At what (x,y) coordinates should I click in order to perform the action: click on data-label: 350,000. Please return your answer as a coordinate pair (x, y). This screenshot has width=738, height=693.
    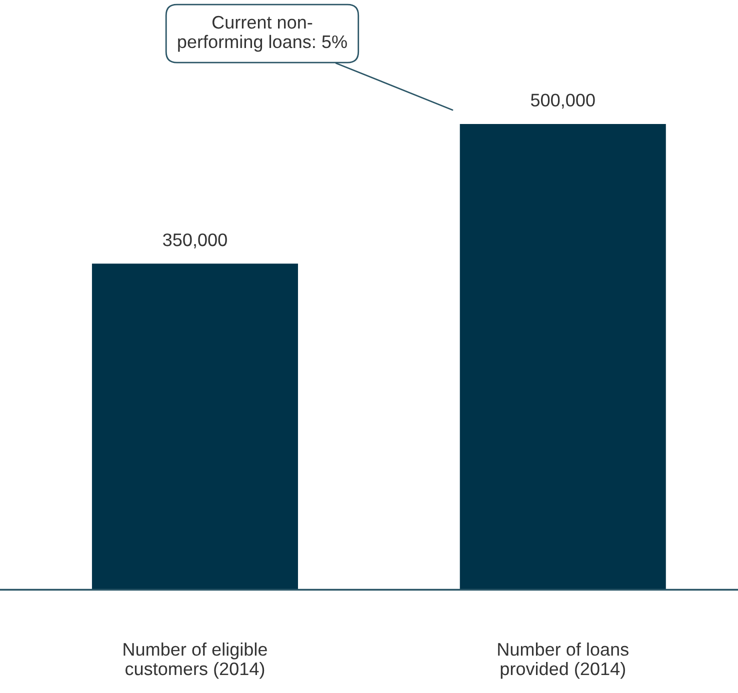
    Looking at the image, I should click on (195, 240).